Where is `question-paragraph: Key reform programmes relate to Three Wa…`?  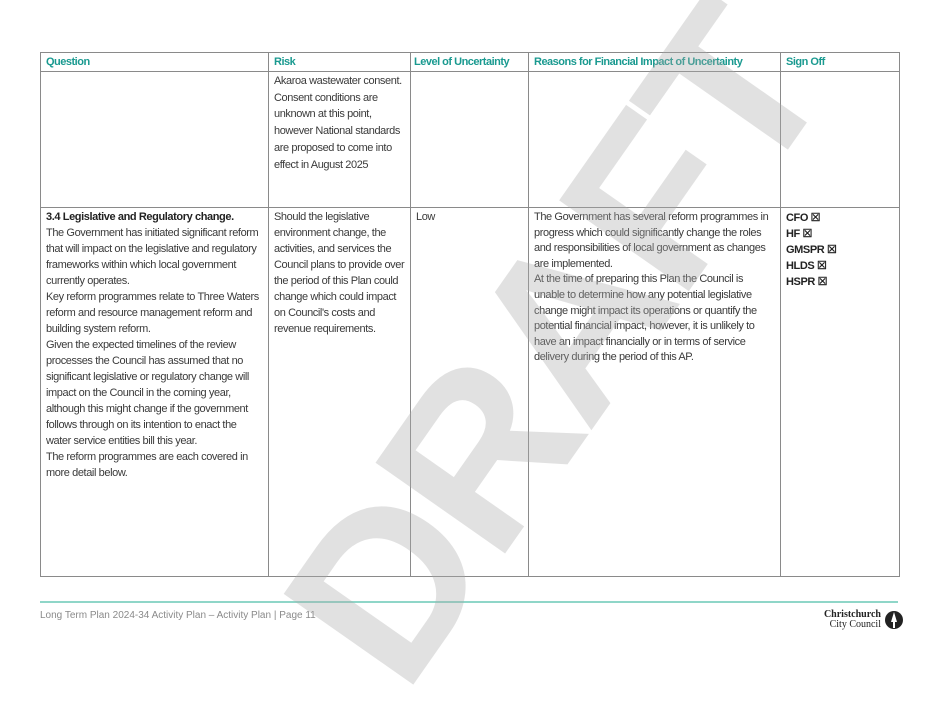
question-paragraph: Key reform programmes relate to Three Wa… is located at coordinates (152, 313).